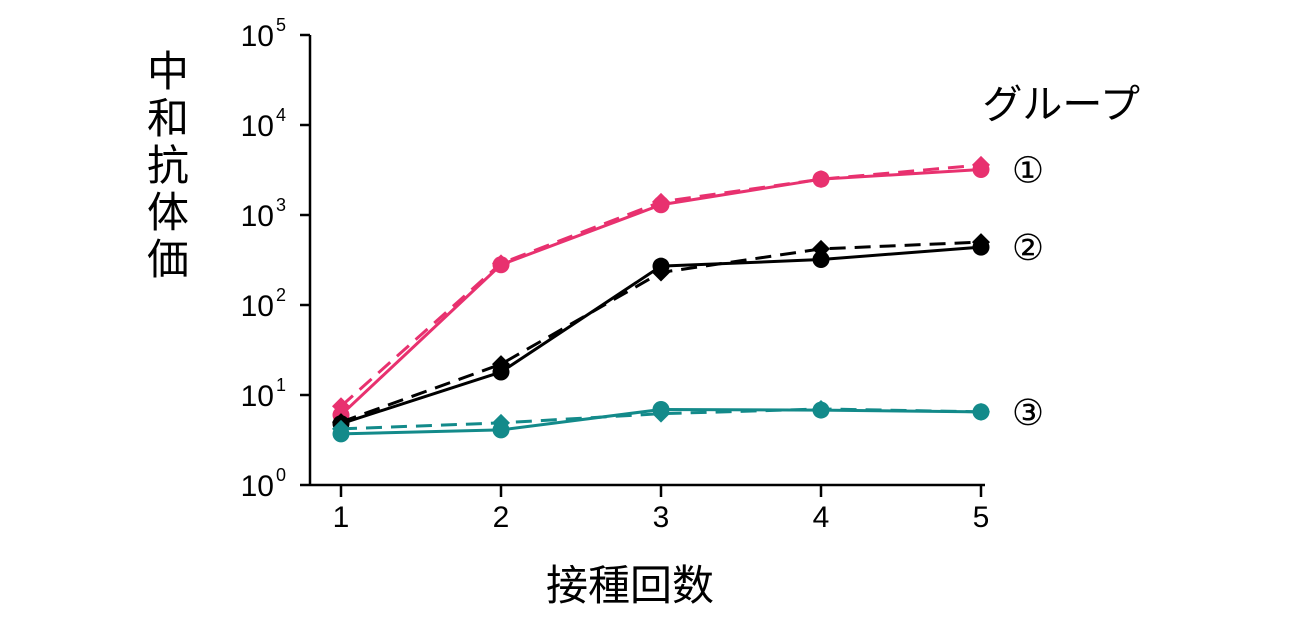 The width and height of the screenshot is (1300, 628). Describe the element at coordinates (168, 118) in the screenshot. I see `y-axis-title-char: 和` at that location.